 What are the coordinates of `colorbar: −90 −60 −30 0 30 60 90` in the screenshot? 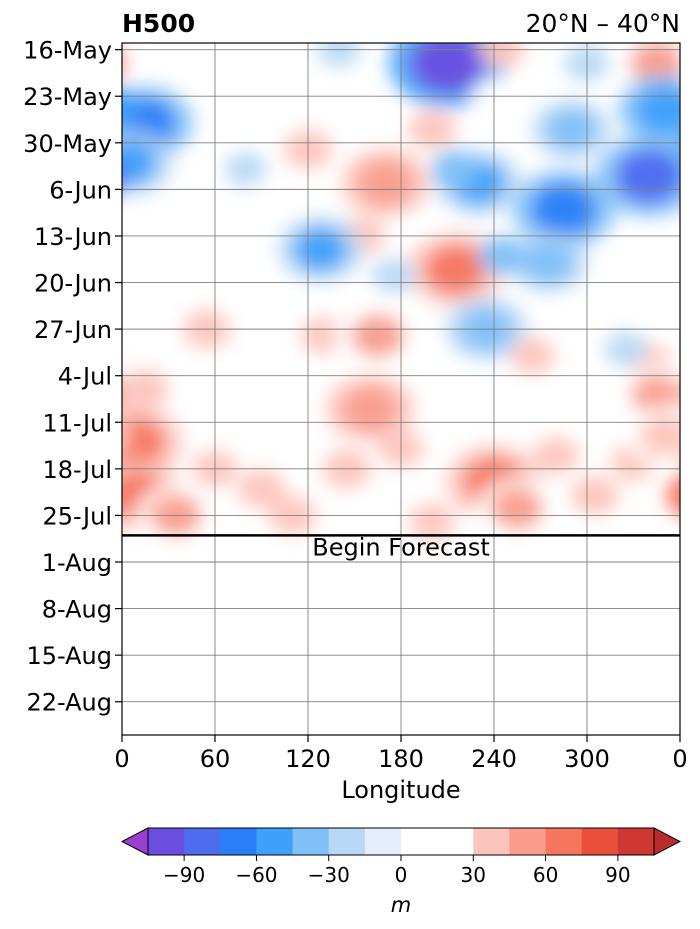 It's located at (401, 857).